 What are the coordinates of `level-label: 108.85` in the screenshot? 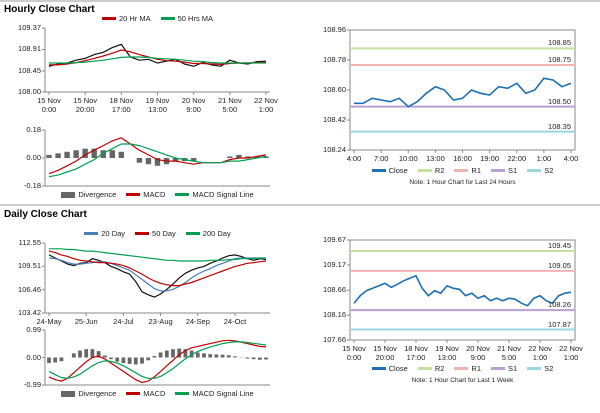 It's located at (559, 43).